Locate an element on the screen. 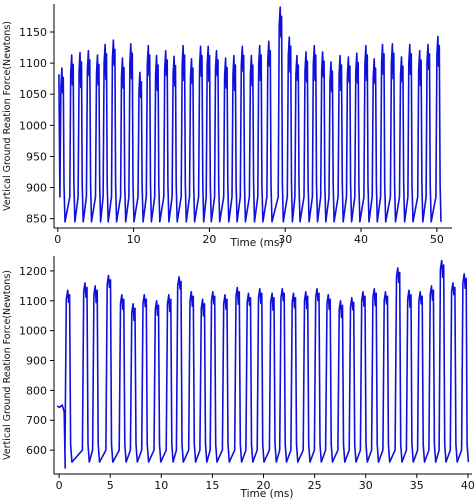 The height and width of the screenshot is (500, 474). x-tick-label: 15 is located at coordinates (212, 485).